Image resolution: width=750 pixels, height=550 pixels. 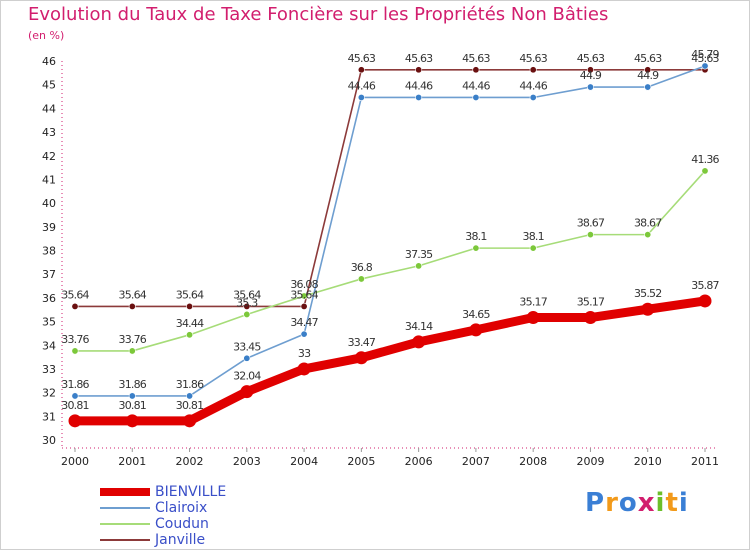 I want to click on legend-label: Clairoix, so click(x=181, y=508).